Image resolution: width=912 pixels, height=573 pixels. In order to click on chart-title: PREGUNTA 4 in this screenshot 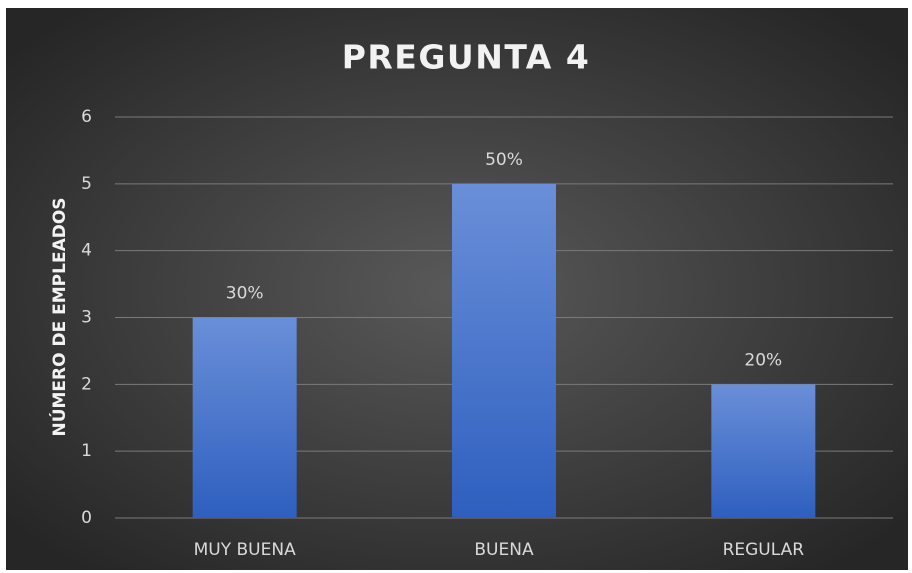, I will do `click(466, 57)`.